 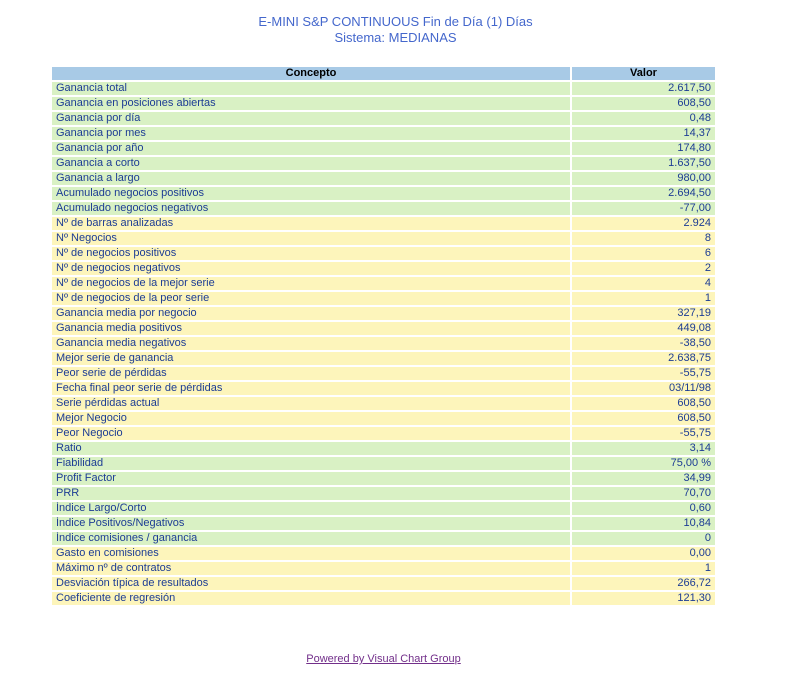 I want to click on concept-cell: Índice Positivos/Negativos, so click(x=311, y=523).